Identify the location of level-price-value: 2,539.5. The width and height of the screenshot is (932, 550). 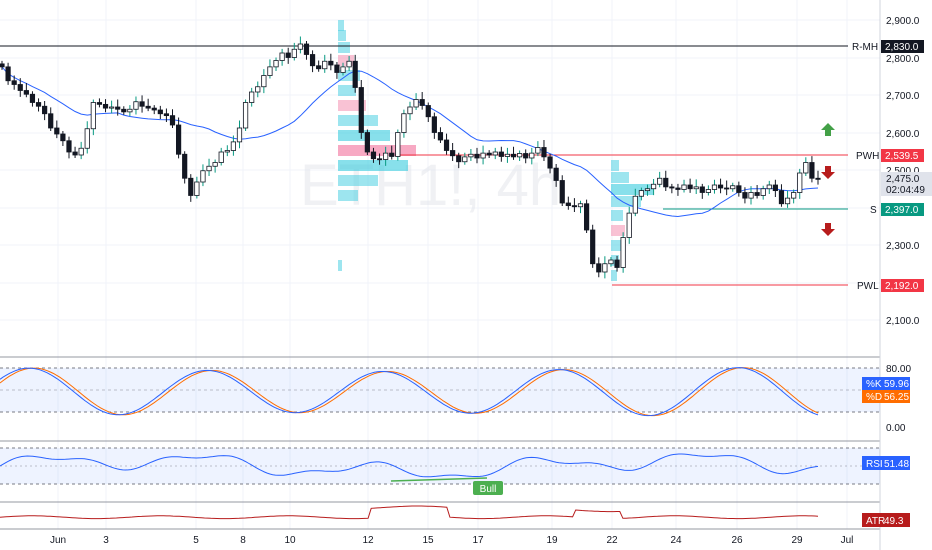
(902, 156).